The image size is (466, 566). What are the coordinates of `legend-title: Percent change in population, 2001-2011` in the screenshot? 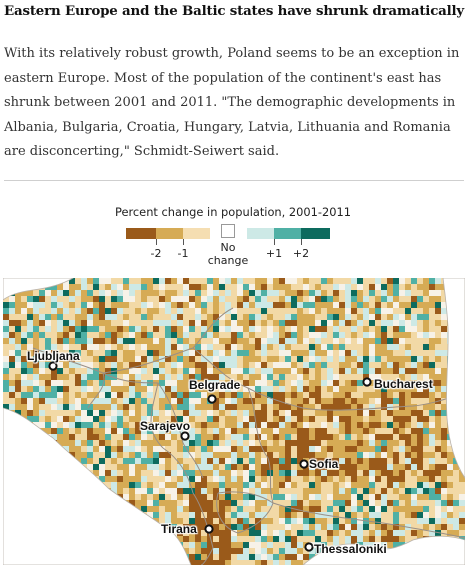 It's located at (233, 212).